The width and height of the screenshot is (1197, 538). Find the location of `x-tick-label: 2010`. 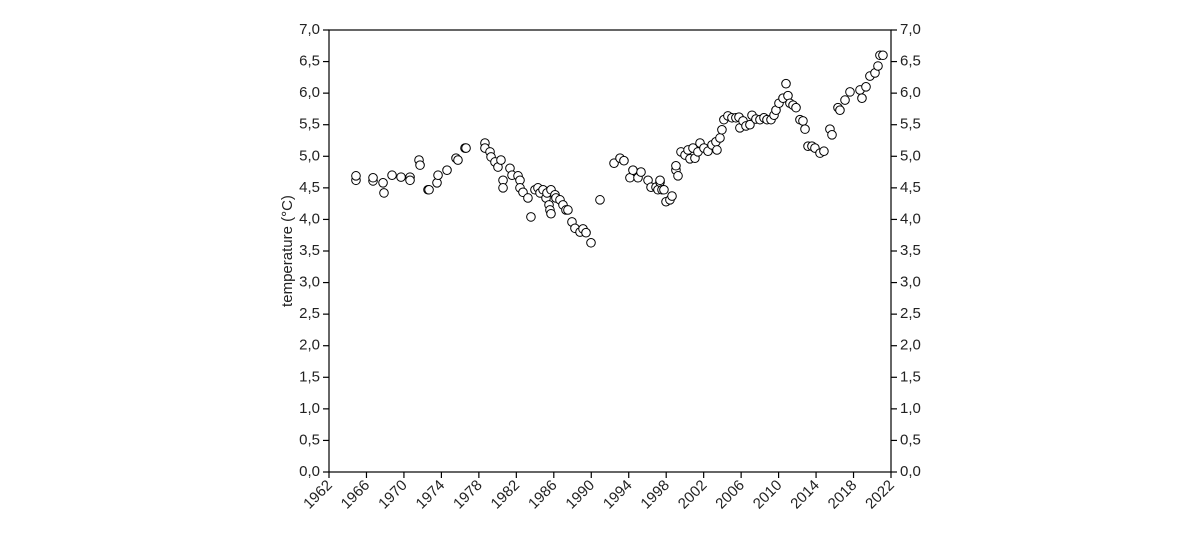

x-tick-label: 2010 is located at coordinates (768, 495).